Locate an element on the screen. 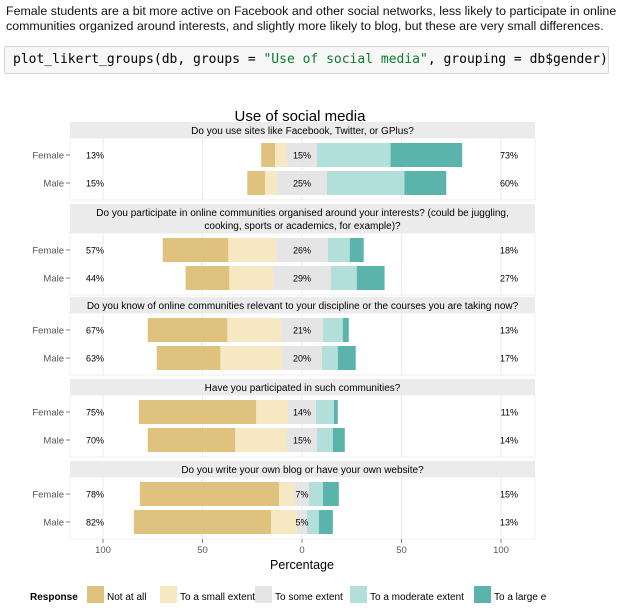 The width and height of the screenshot is (640, 611). bar-label-high: 27% is located at coordinates (509, 279).